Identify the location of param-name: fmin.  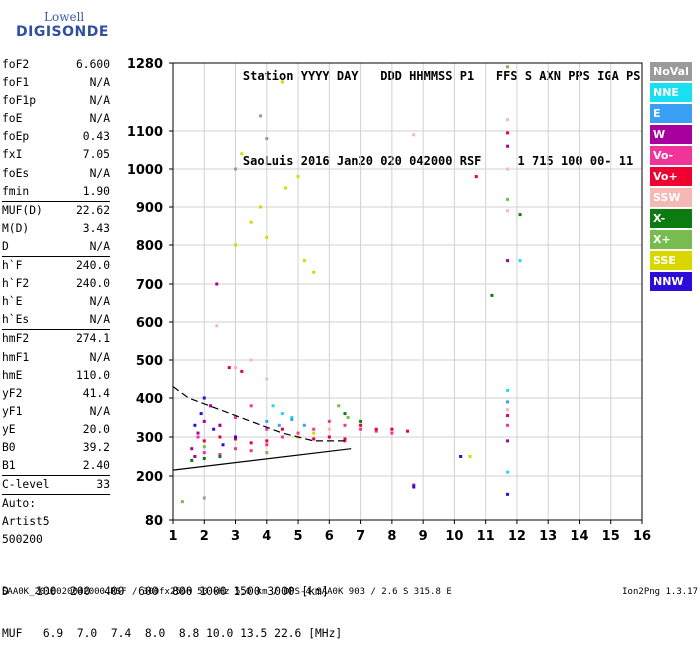
(16, 191).